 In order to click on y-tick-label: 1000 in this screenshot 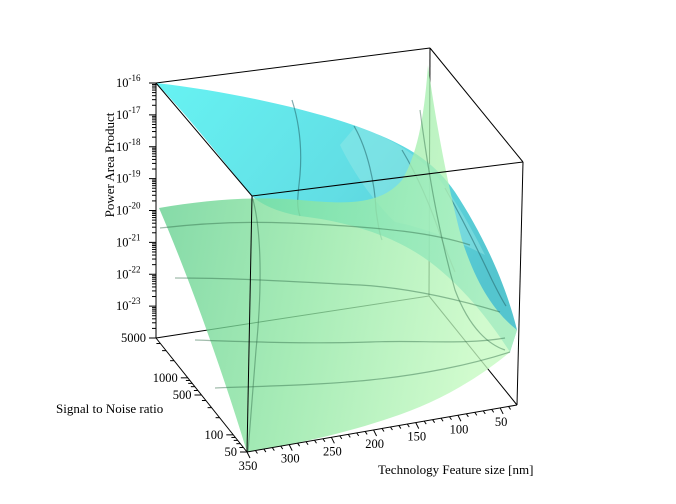, I will do `click(165, 378)`.